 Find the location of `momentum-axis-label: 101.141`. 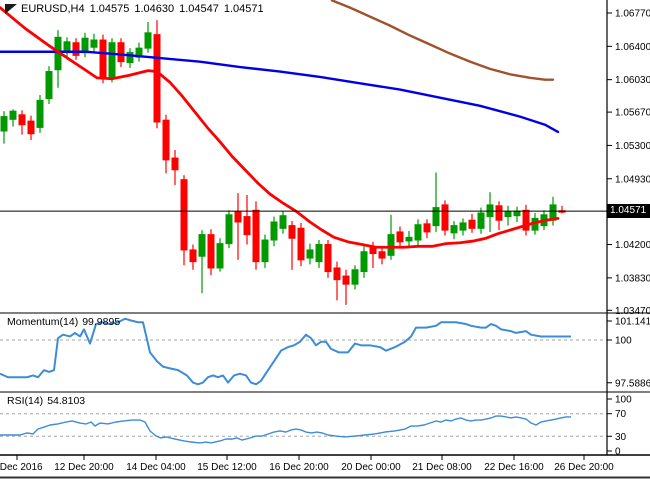

momentum-axis-label: 101.141 is located at coordinates (632, 322).